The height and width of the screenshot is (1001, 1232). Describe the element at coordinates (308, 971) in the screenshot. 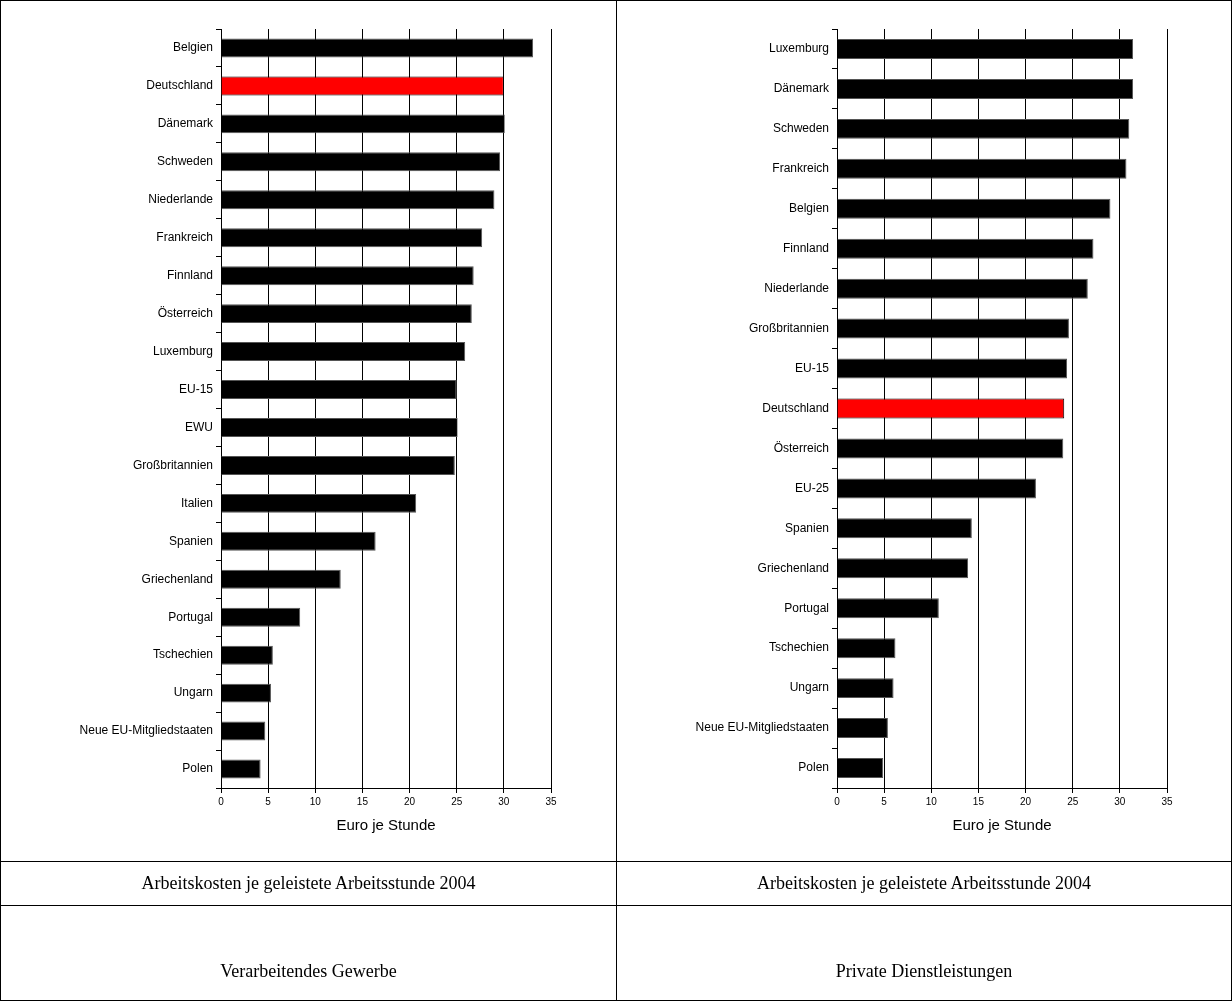

I see `text: Verarbeitendes Gewerbe` at that location.